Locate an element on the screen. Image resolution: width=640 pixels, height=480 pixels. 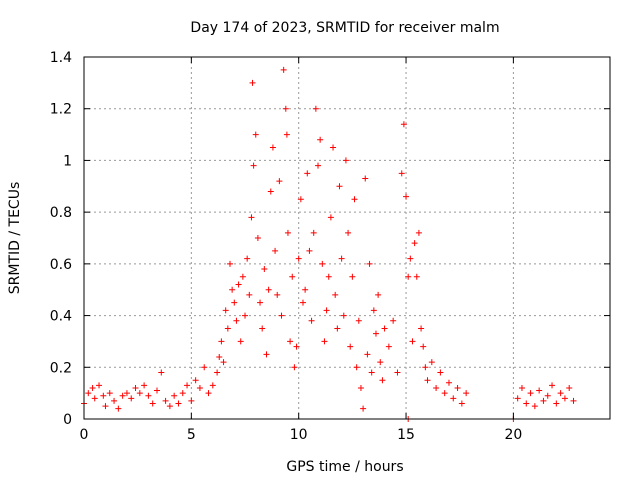
y-tick-label: 0.8 is located at coordinates (61, 213).